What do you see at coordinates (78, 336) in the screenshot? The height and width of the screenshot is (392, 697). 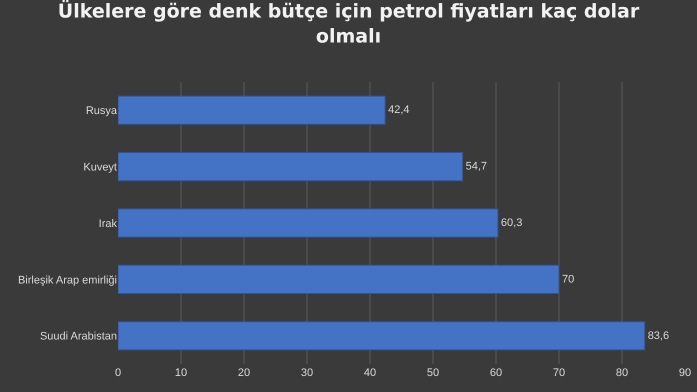 I see `y-tick-label: Suudi Arabistan` at bounding box center [78, 336].